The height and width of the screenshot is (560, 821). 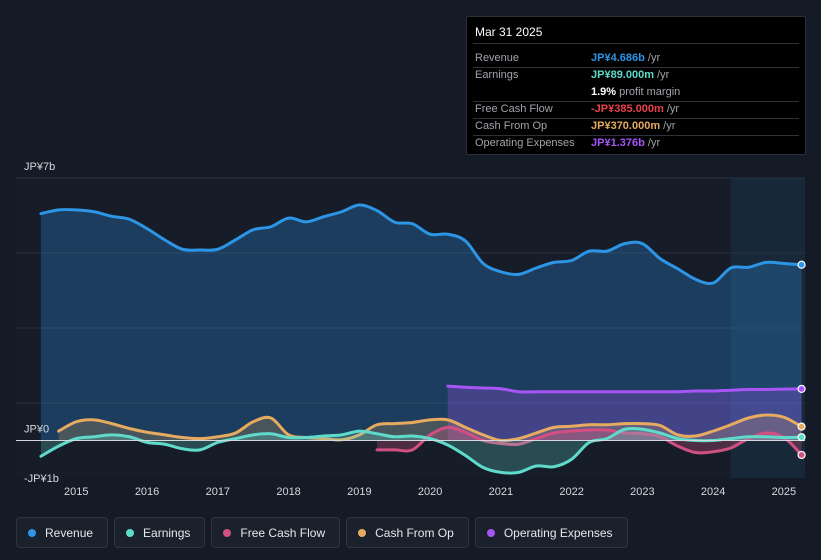 I want to click on tooltip-value: JP¥4.686b /yr, so click(x=626, y=58).